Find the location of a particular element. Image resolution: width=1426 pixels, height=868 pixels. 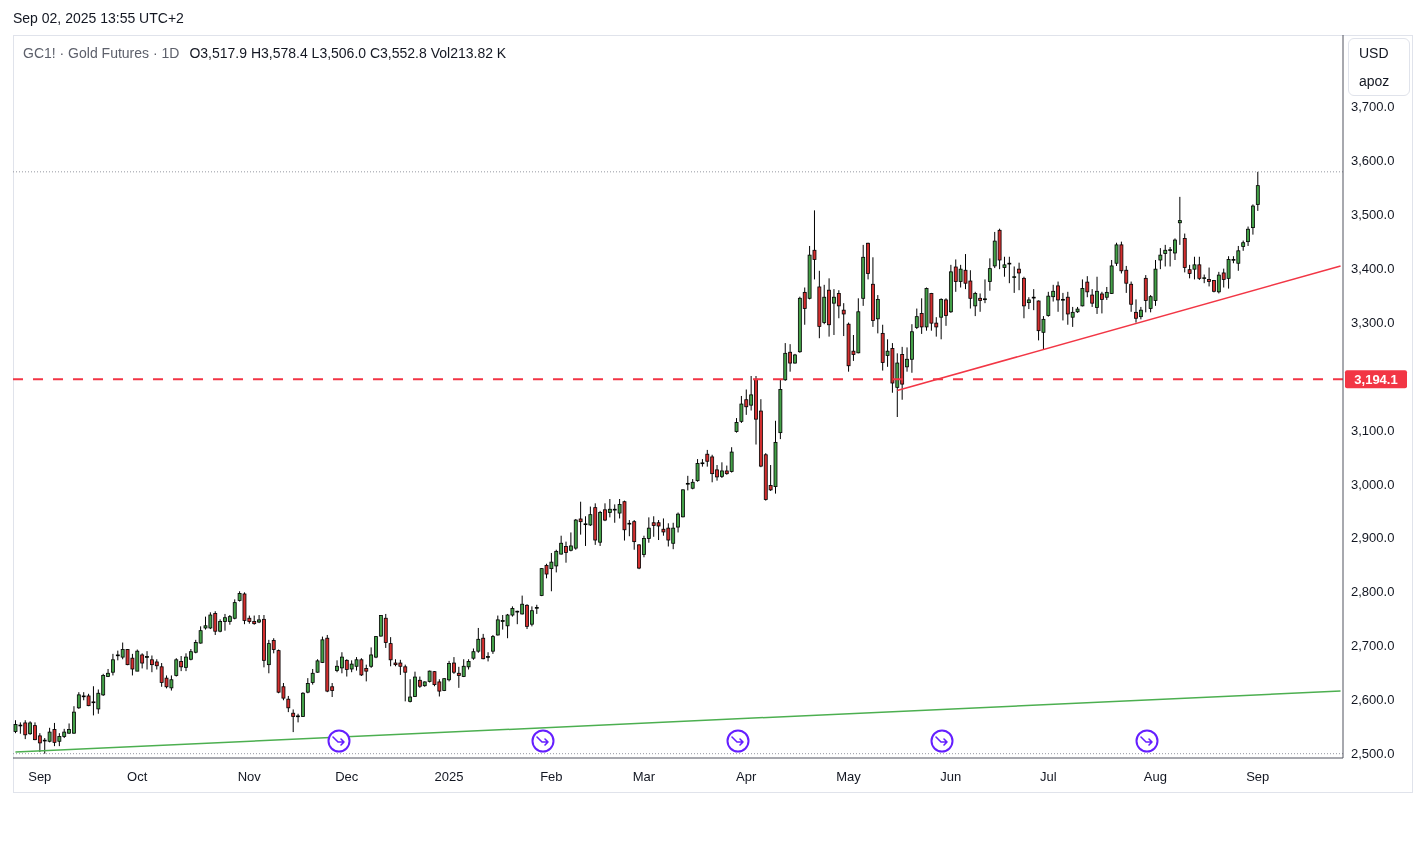

x-tick-label: Apr is located at coordinates (746, 777).